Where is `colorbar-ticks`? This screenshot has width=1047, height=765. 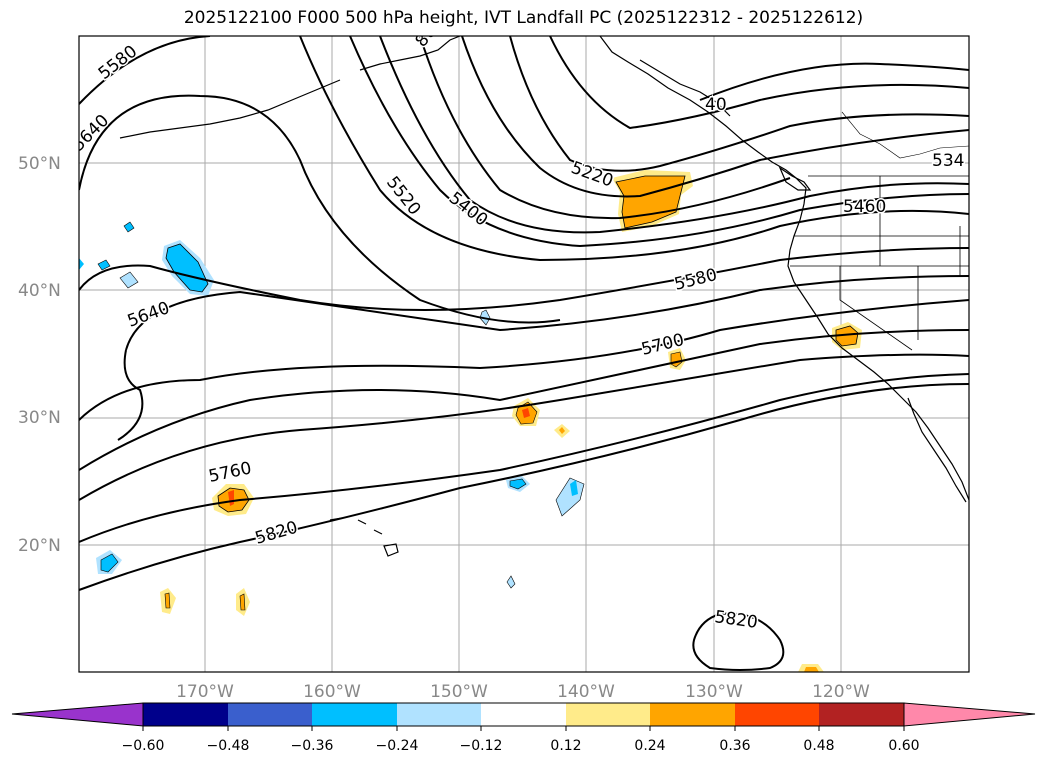 colorbar-ticks is located at coordinates (523, 728).